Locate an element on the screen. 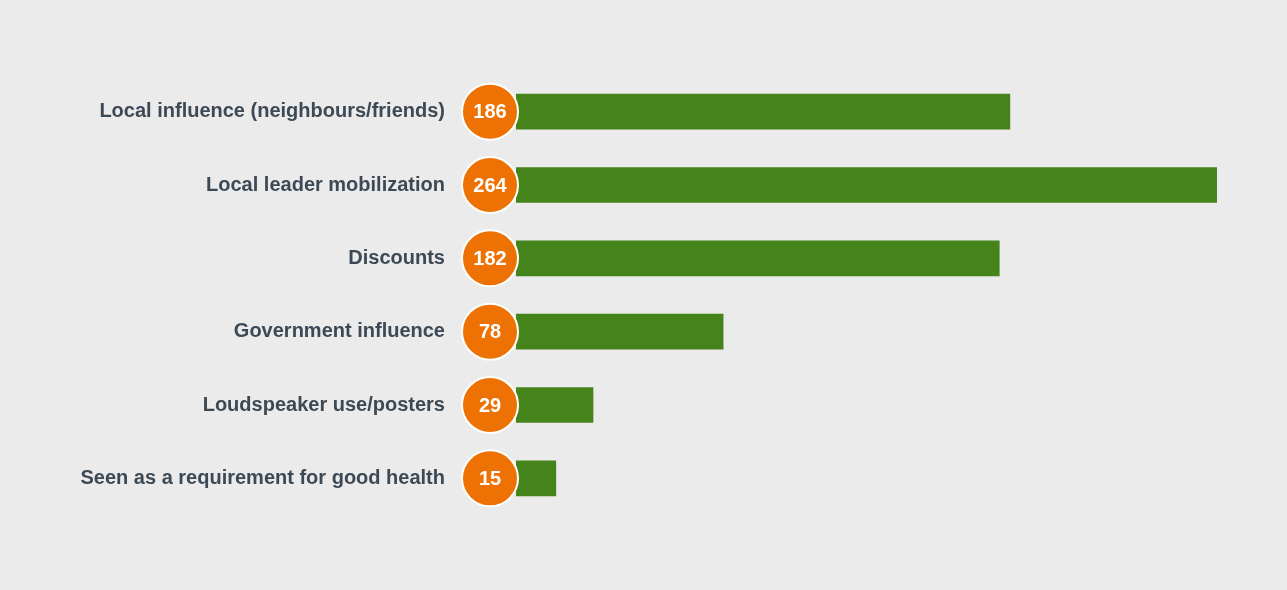 The image size is (1287, 590). data-label: 15 is located at coordinates (490, 477).